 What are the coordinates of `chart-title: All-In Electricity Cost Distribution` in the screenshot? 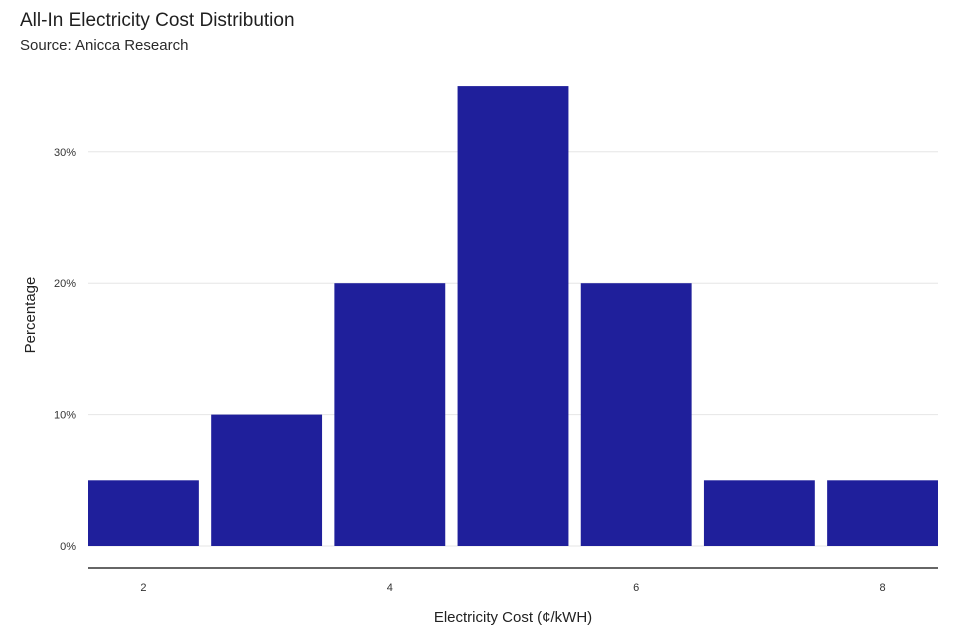 It's located at (157, 20).